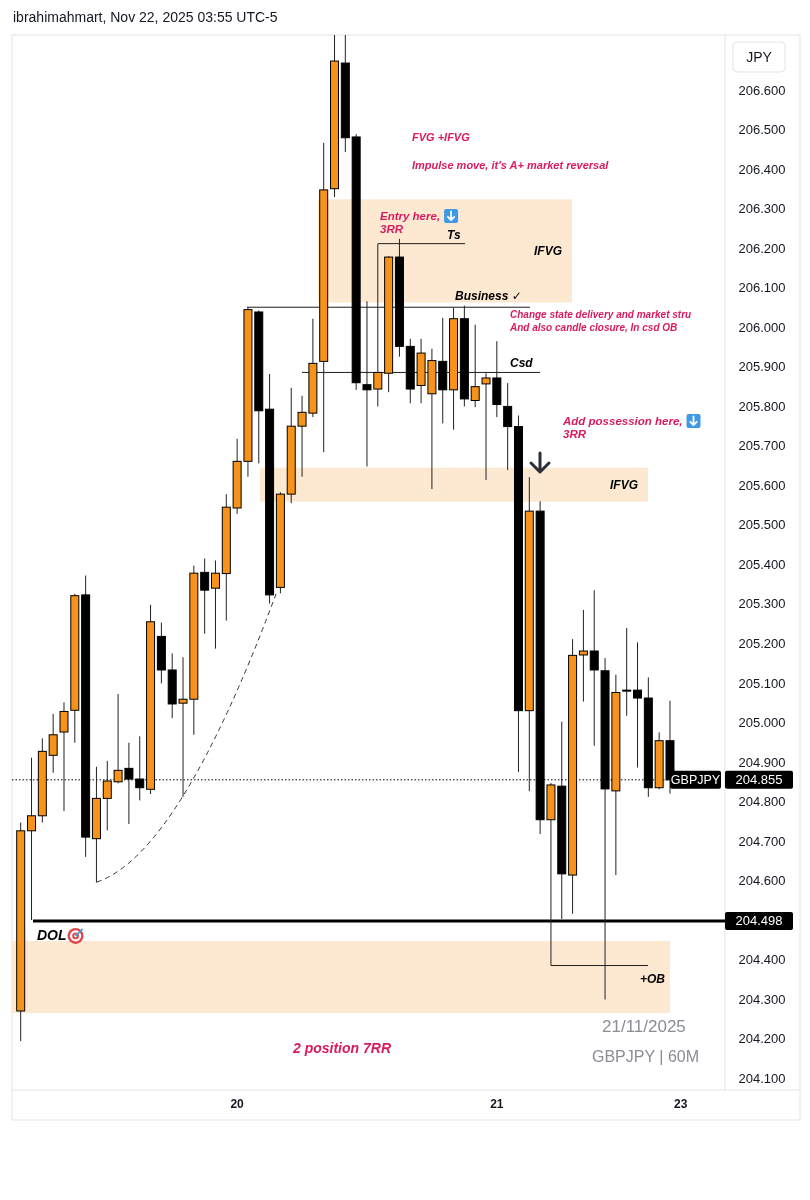  Describe the element at coordinates (762, 406) in the screenshot. I see `y-tick-label: 205.800` at that location.